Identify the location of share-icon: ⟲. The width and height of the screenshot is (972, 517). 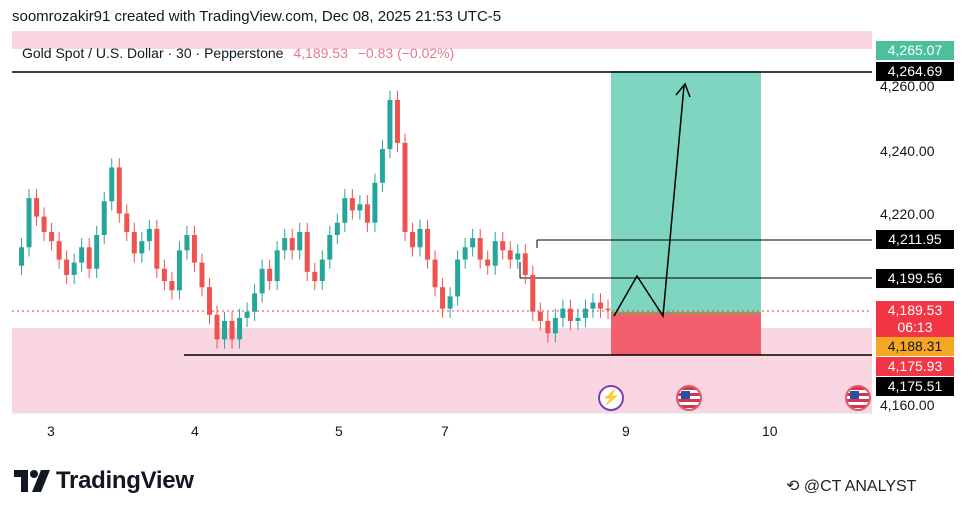
(795, 486).